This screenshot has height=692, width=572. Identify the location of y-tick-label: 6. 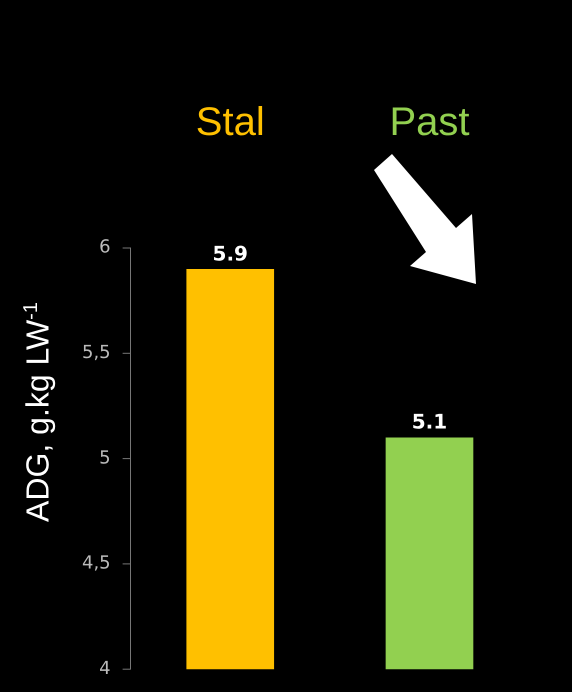
(105, 247).